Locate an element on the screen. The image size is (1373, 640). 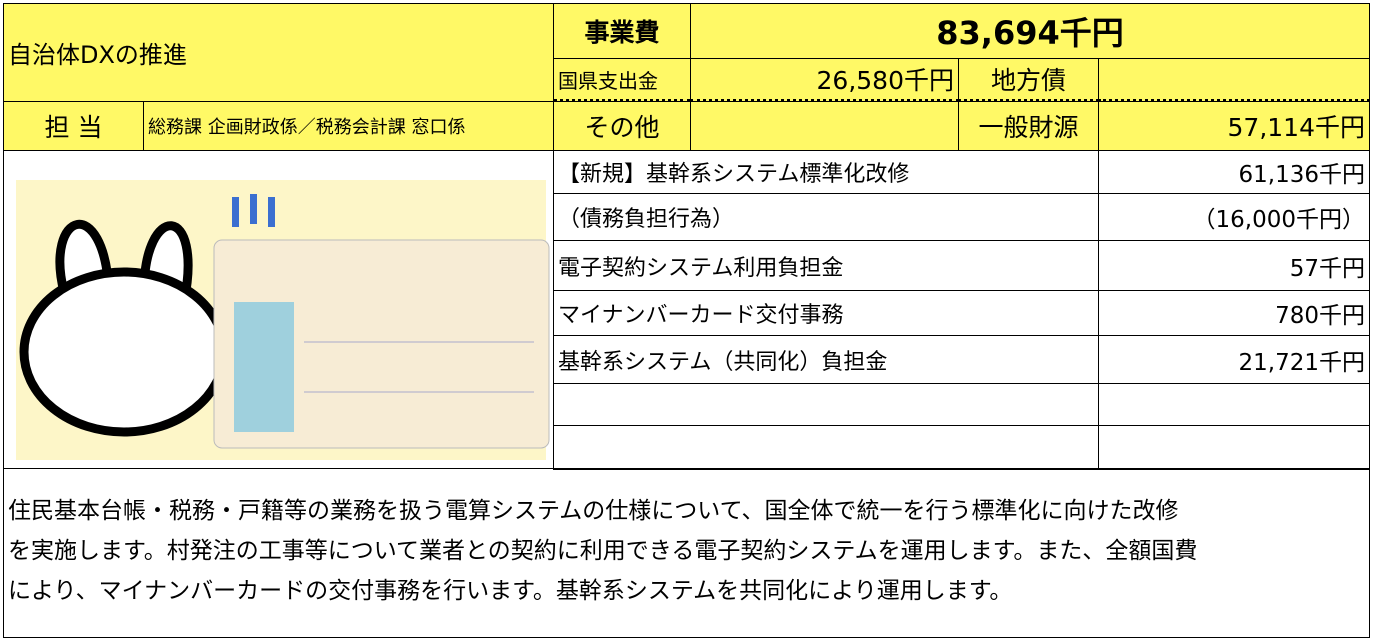
title: 自治体DXの推進 is located at coordinates (278, 52).